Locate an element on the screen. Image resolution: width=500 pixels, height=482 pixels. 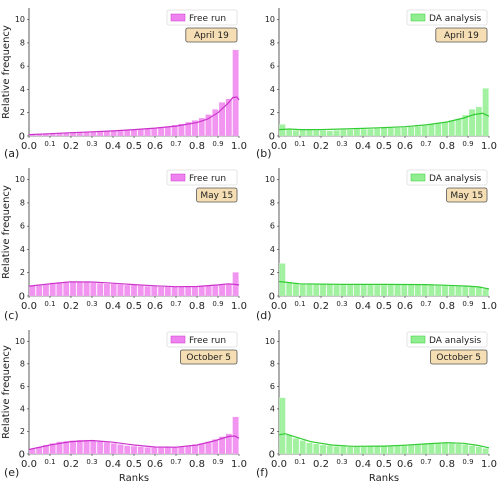
kde-line is located at coordinates (384, 285).